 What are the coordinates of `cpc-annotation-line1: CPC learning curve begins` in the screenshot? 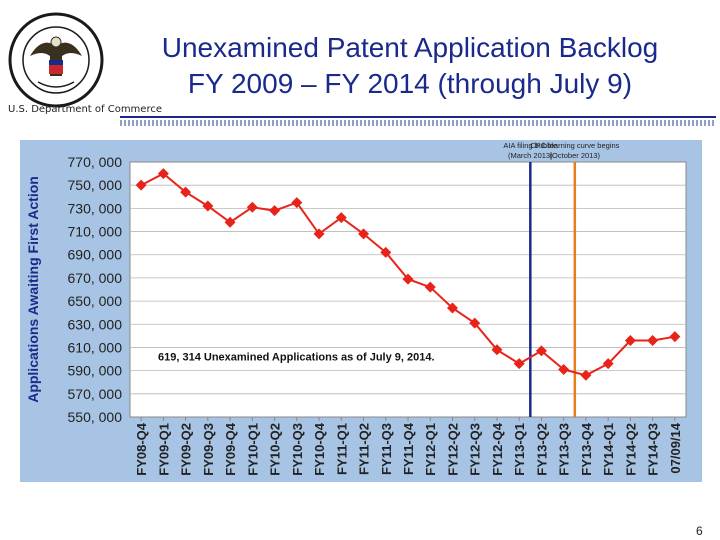 It's located at (574, 145).